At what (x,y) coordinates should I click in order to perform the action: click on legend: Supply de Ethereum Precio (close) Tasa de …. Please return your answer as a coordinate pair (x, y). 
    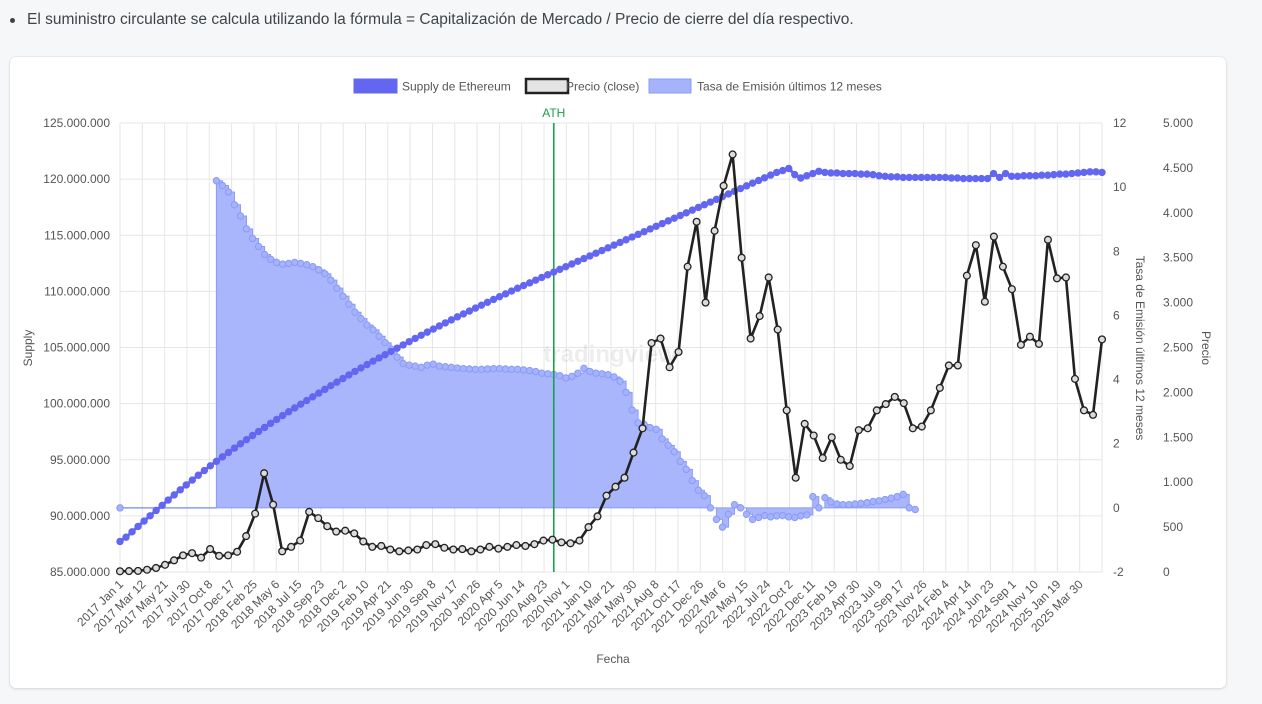
    Looking at the image, I should click on (617, 86).